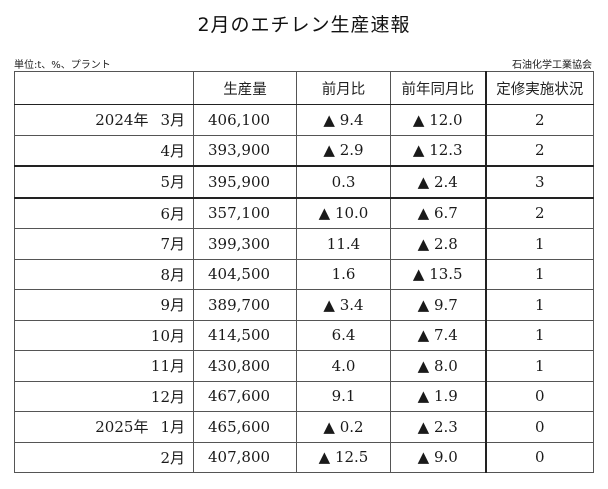  What do you see at coordinates (245, 244) in the screenshot?
I see `production-cell: 399,300` at bounding box center [245, 244].